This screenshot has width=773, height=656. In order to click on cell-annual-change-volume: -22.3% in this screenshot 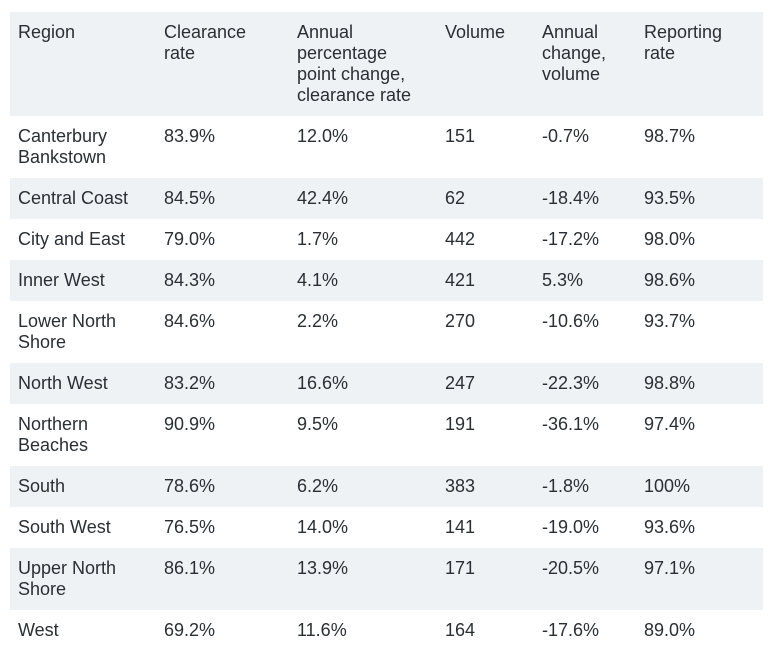, I will do `click(585, 383)`.